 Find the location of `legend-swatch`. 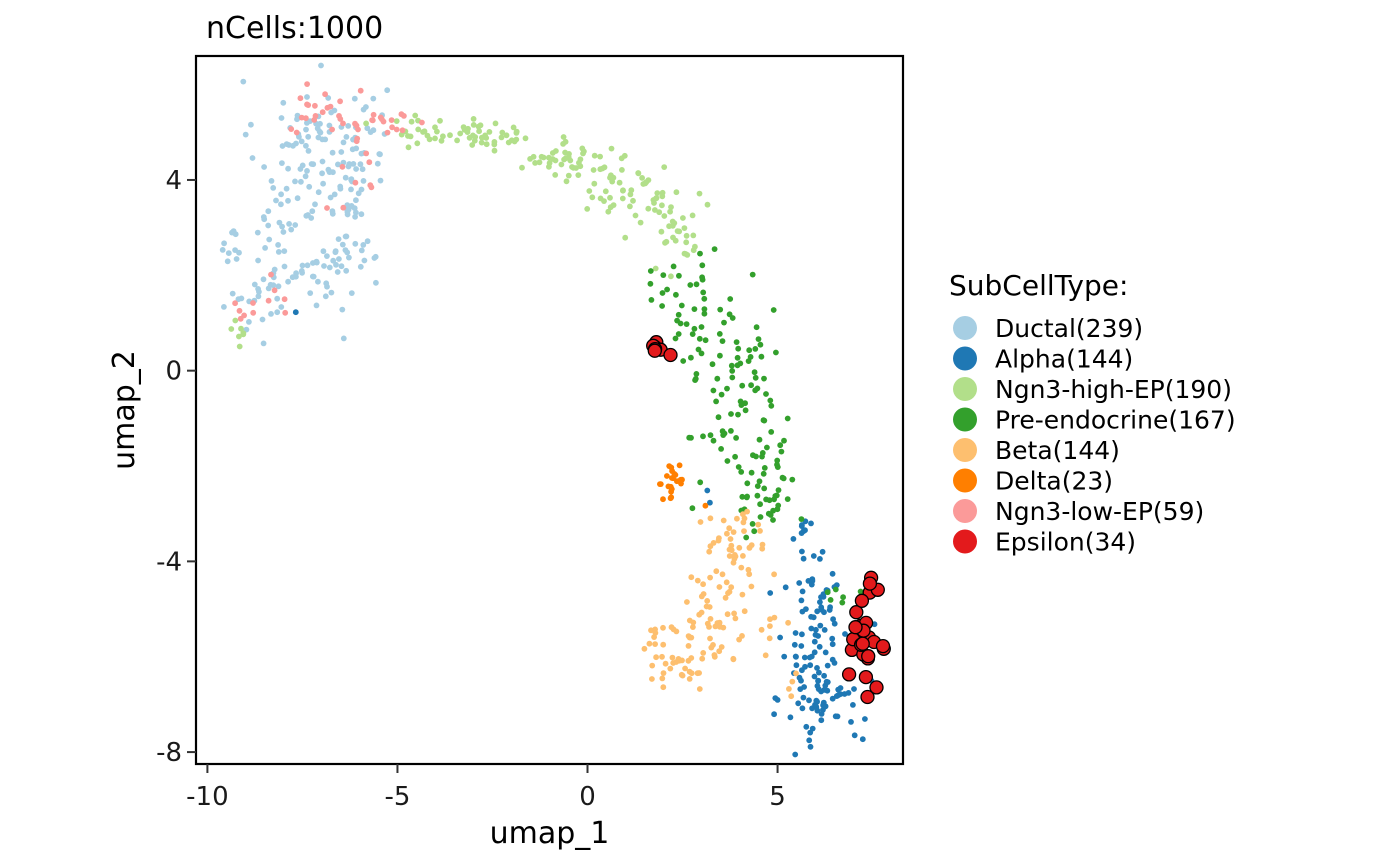

legend-swatch is located at coordinates (965, 450).